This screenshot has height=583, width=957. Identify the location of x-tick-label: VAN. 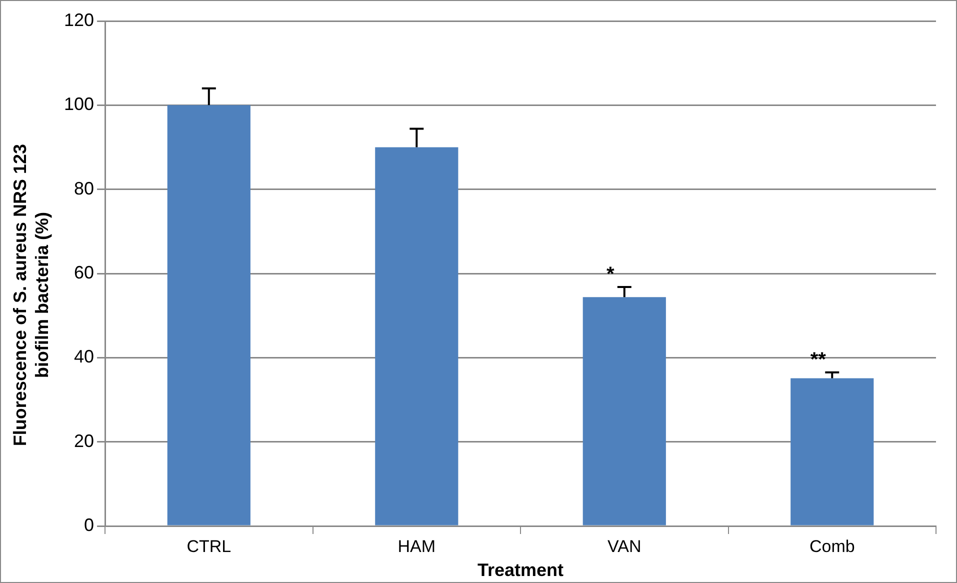
(625, 546).